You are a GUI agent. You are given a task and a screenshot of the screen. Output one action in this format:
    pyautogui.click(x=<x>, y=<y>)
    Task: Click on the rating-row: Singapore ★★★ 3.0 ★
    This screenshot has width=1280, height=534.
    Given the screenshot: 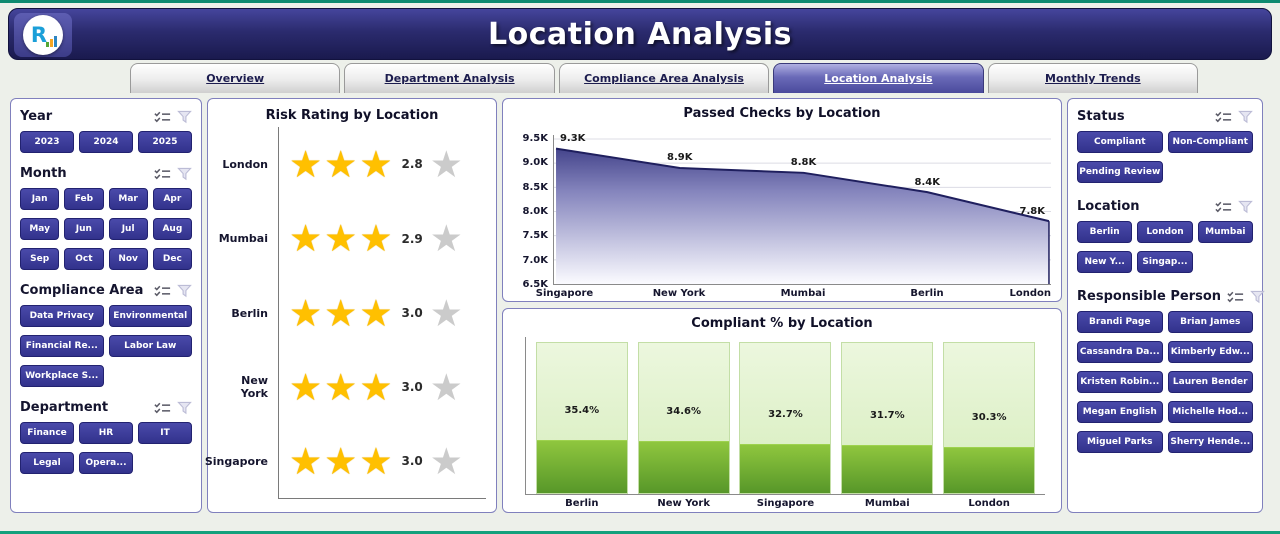 What is the action you would take?
    pyautogui.click(x=345, y=462)
    